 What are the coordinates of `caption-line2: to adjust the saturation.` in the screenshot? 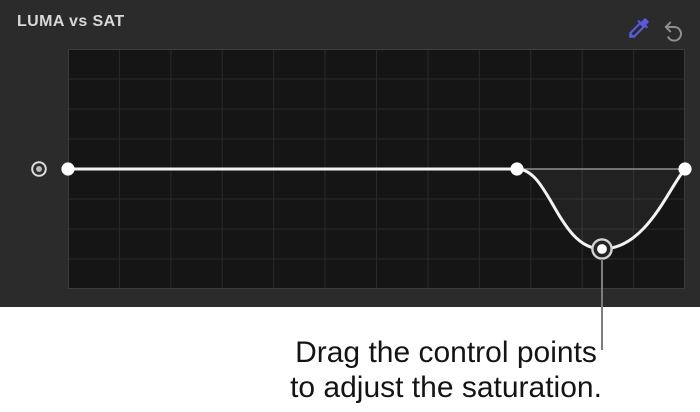 It's located at (446, 387).